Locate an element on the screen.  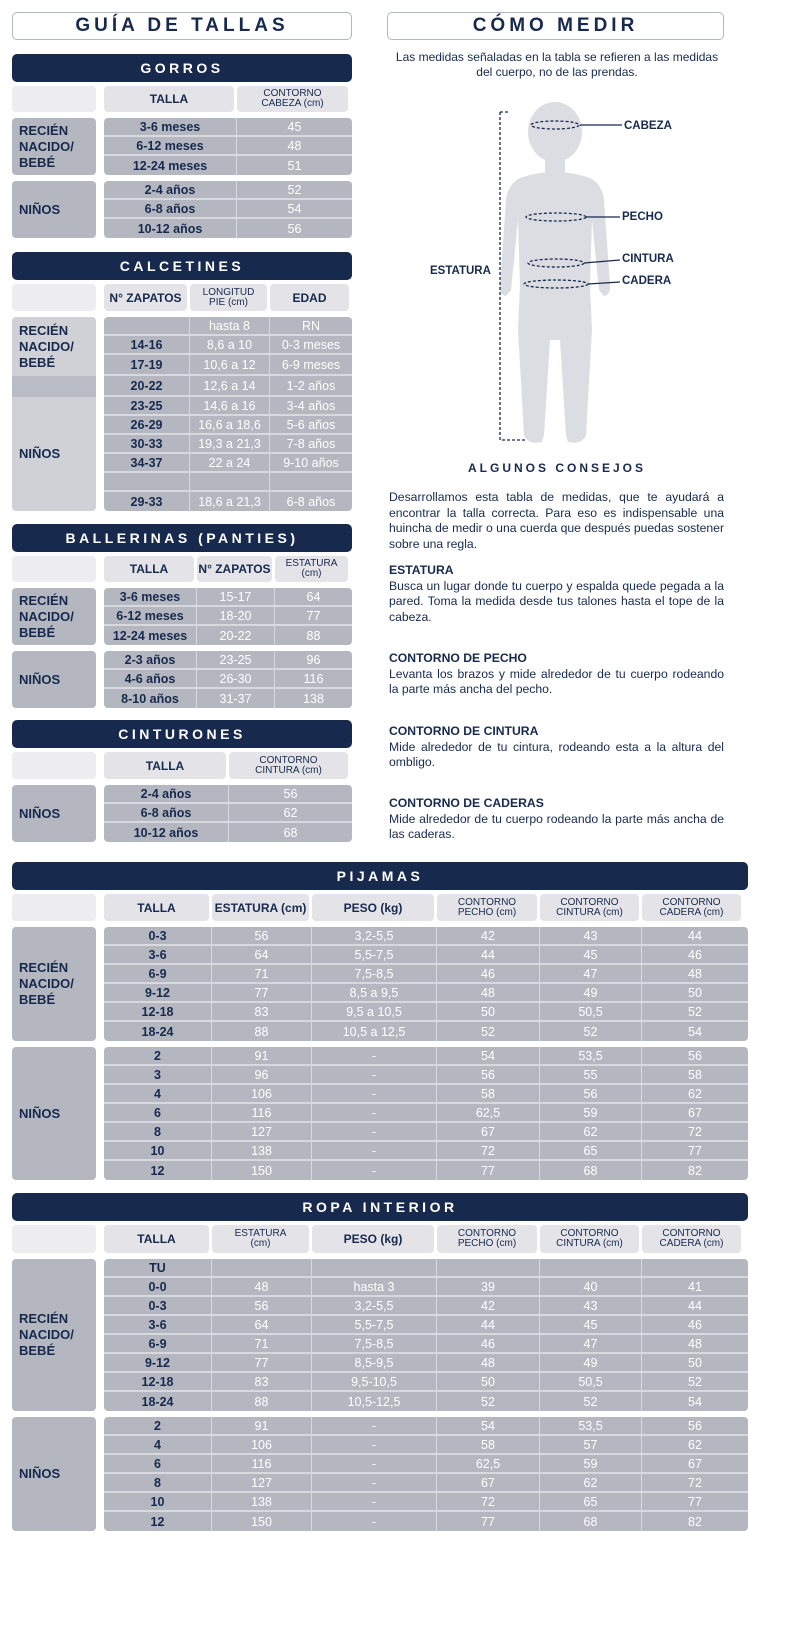
value-cell: 22 a 24 is located at coordinates (230, 462).